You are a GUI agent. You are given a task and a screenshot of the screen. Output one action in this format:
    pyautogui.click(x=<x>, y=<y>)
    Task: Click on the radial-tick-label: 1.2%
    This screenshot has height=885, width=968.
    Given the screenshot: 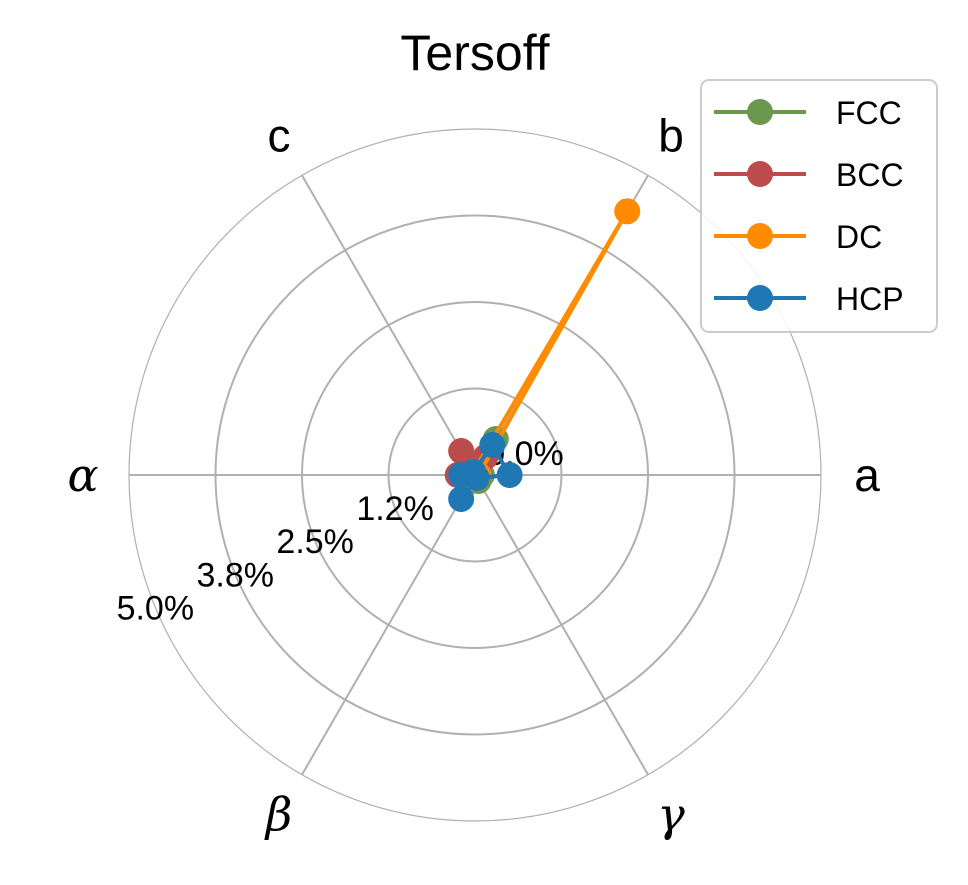 What is the action you would take?
    pyautogui.click(x=395, y=509)
    